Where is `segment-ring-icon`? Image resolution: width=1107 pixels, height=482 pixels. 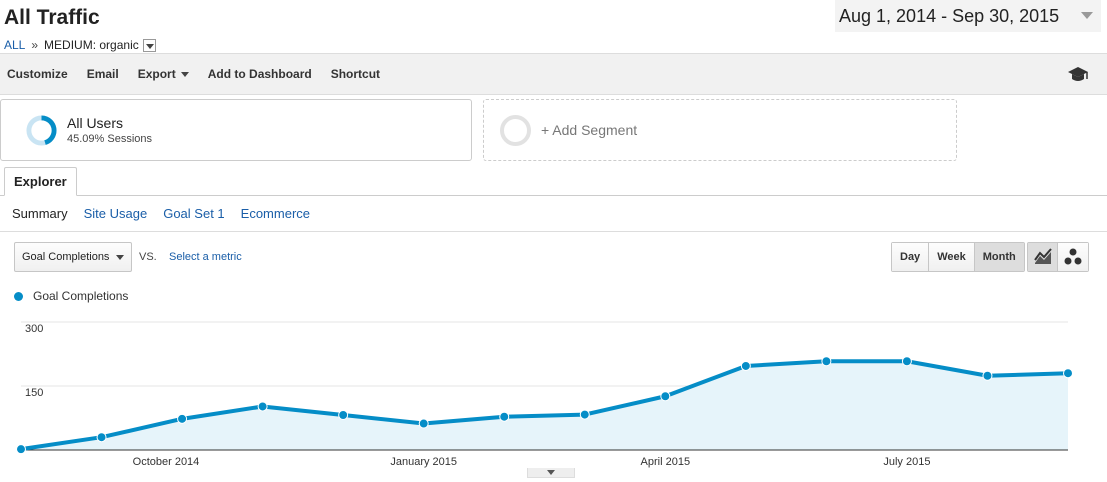
segment-ring-icon is located at coordinates (41, 130).